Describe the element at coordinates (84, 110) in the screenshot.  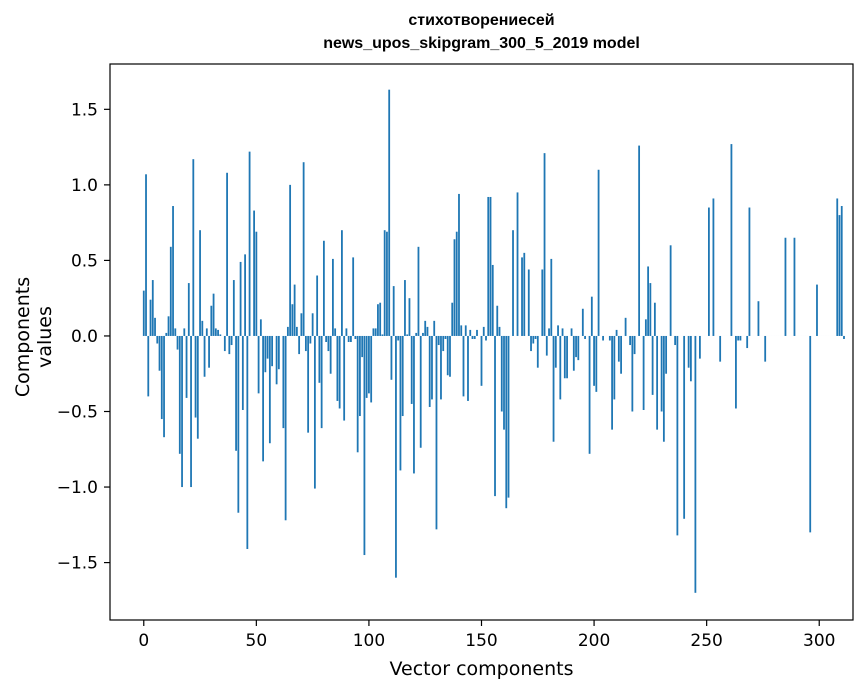
I see `y-tick-label: 1.5` at that location.